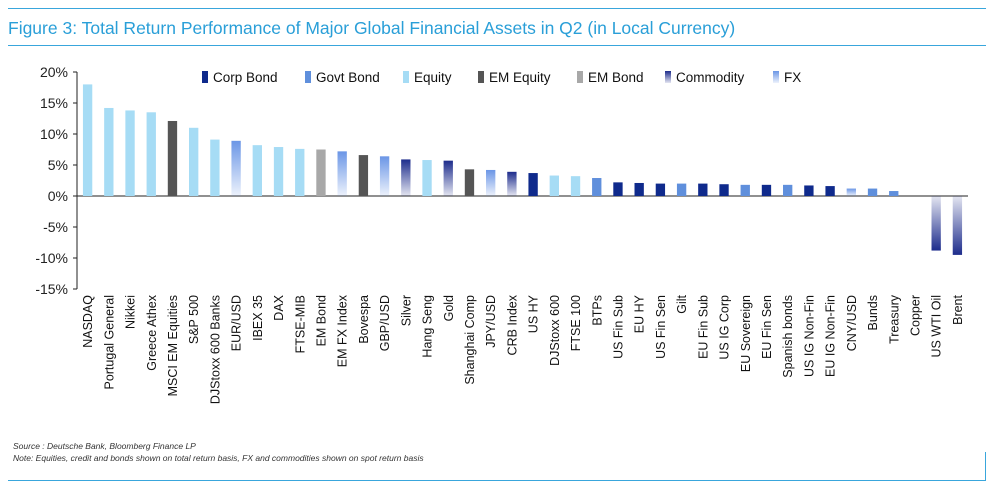  I want to click on x-tick-label: Bunds, so click(873, 312).